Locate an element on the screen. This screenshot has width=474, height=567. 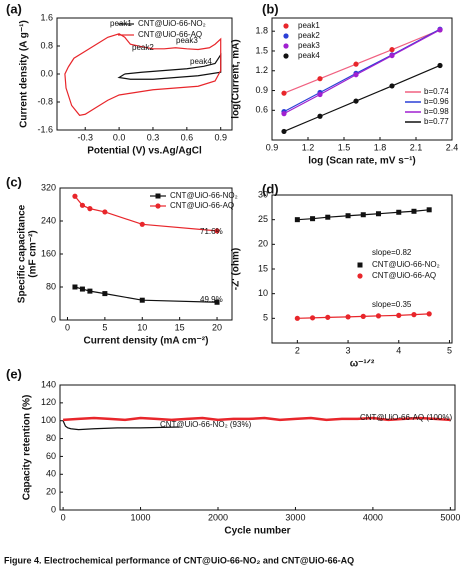
x-tick-label: 1000 is located at coordinates (141, 517).